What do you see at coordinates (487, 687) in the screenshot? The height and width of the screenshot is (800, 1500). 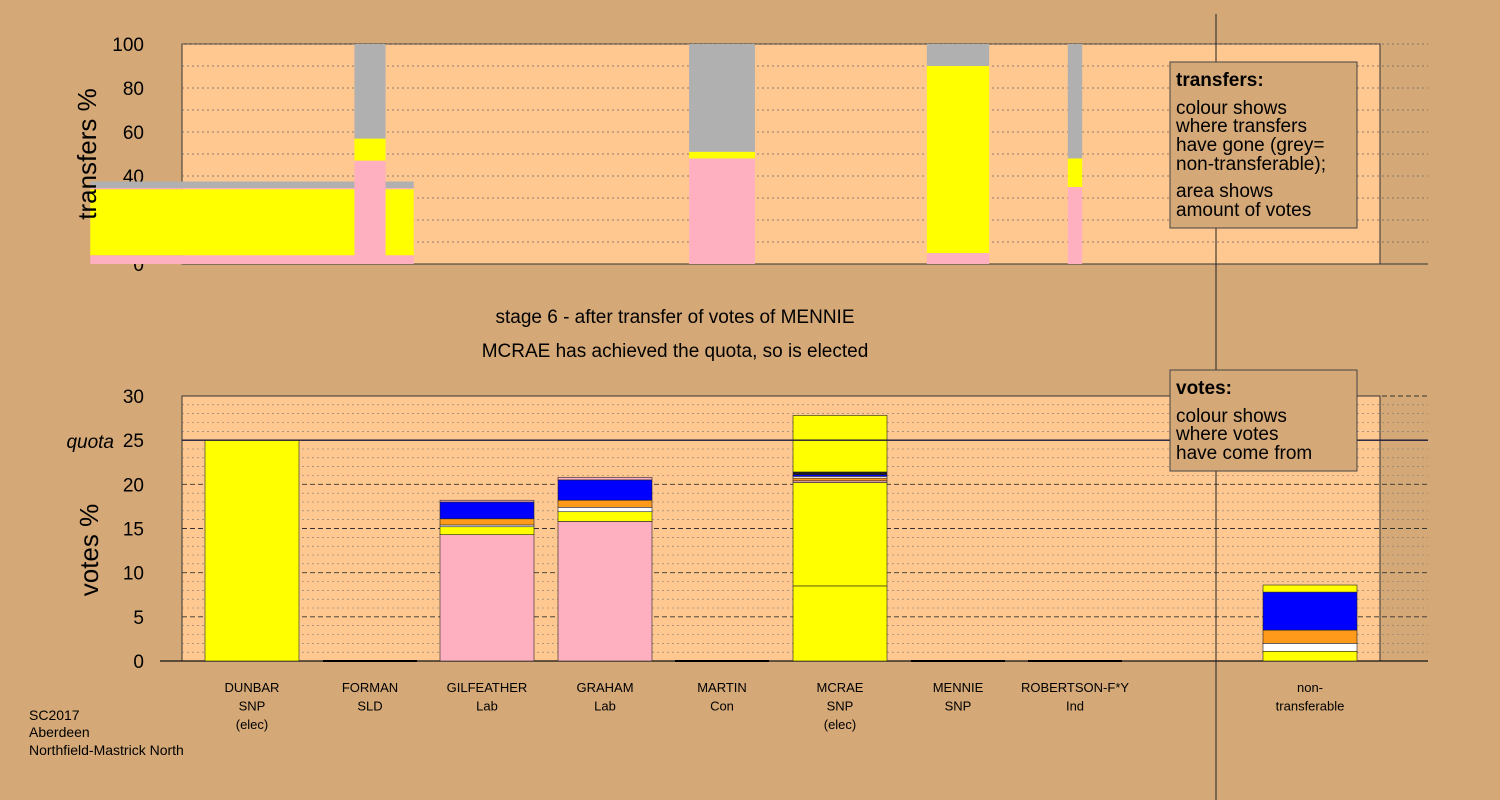 I see `candidate-name: GILFEATHER` at bounding box center [487, 687].